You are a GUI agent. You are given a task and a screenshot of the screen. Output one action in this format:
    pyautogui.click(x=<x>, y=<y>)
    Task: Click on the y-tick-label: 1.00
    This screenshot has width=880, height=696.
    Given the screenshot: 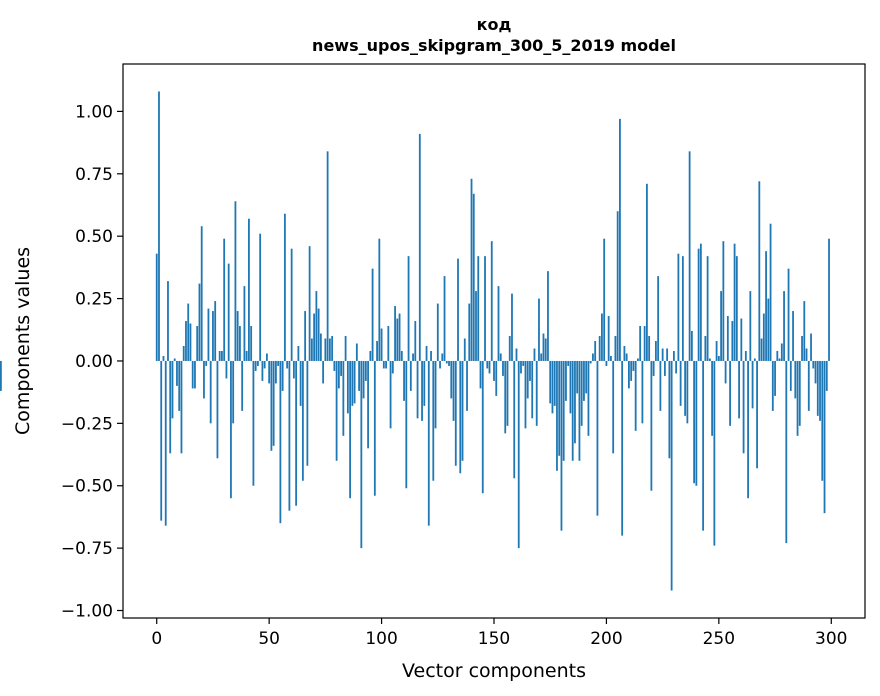 What is the action you would take?
    pyautogui.click(x=94, y=112)
    